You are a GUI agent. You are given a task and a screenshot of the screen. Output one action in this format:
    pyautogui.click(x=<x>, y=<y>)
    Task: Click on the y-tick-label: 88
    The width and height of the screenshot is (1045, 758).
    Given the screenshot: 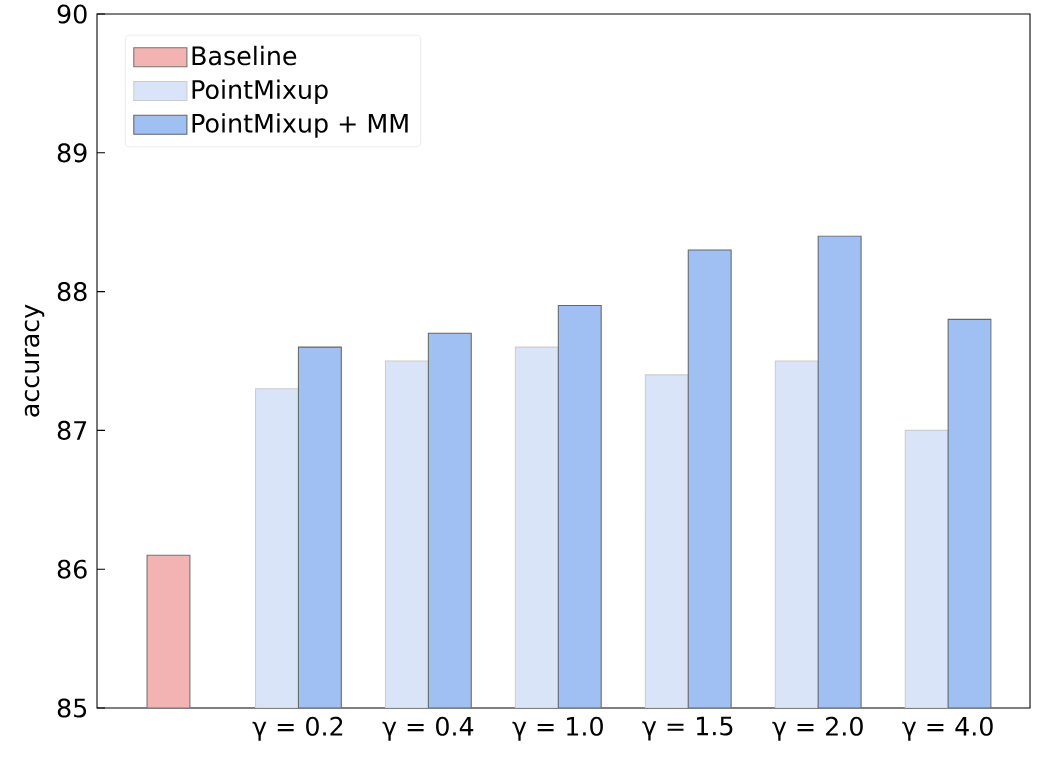 What is the action you would take?
    pyautogui.click(x=72, y=292)
    